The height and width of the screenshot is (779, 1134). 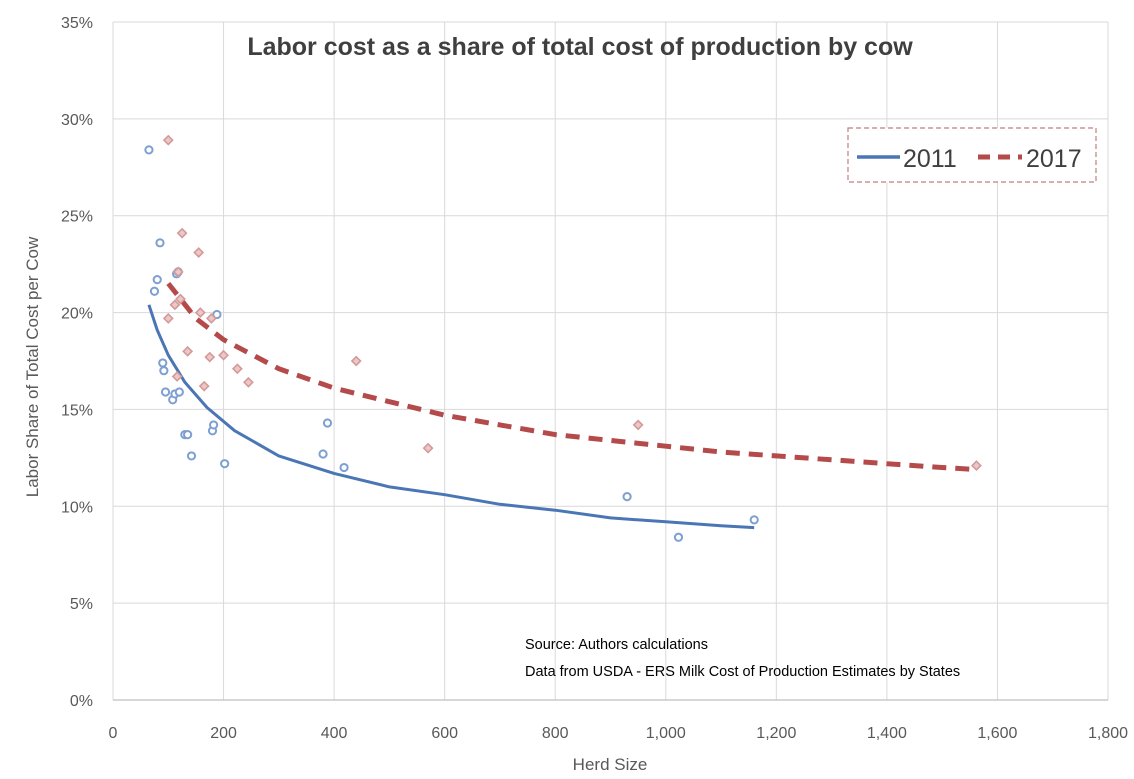 I want to click on legend-label-2017: 2017, so click(x=1054, y=159).